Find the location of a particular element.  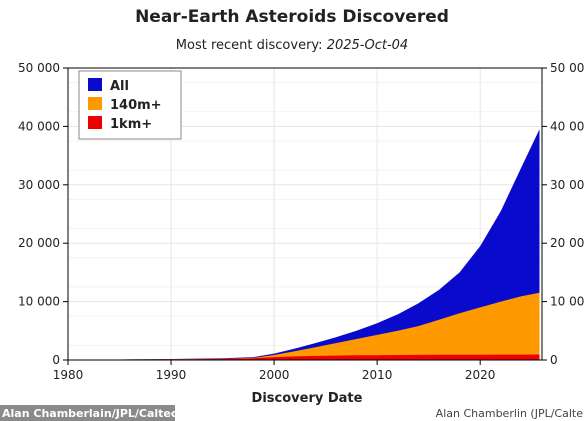

credit-left: Alan Chamberlain/JPL/Caltech is located at coordinates (93, 413).